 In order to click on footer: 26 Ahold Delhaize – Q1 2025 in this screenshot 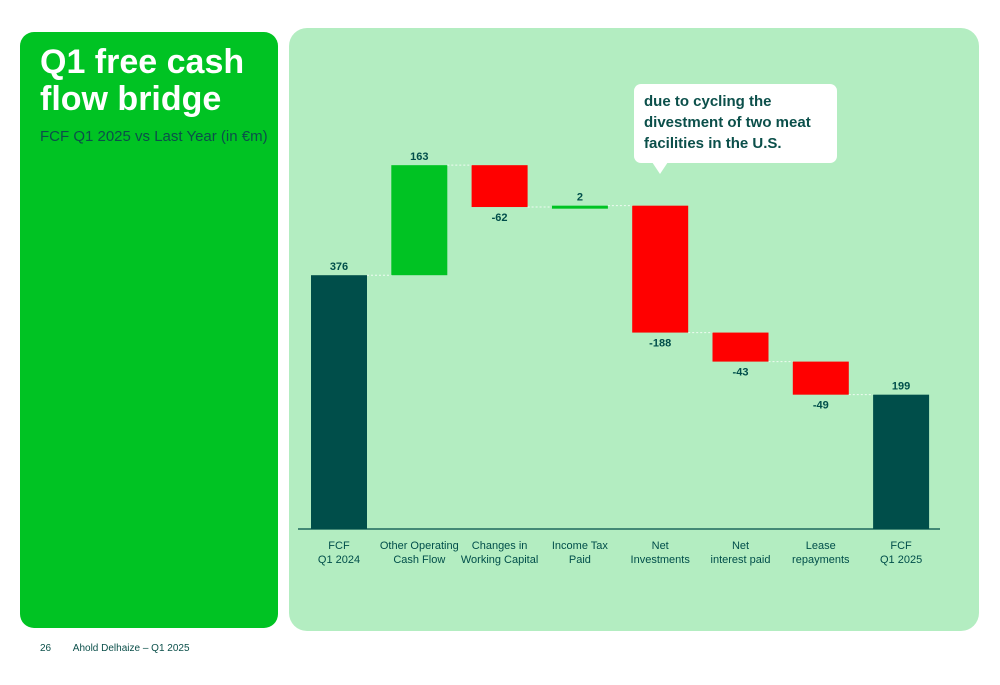, I will do `click(115, 648)`.